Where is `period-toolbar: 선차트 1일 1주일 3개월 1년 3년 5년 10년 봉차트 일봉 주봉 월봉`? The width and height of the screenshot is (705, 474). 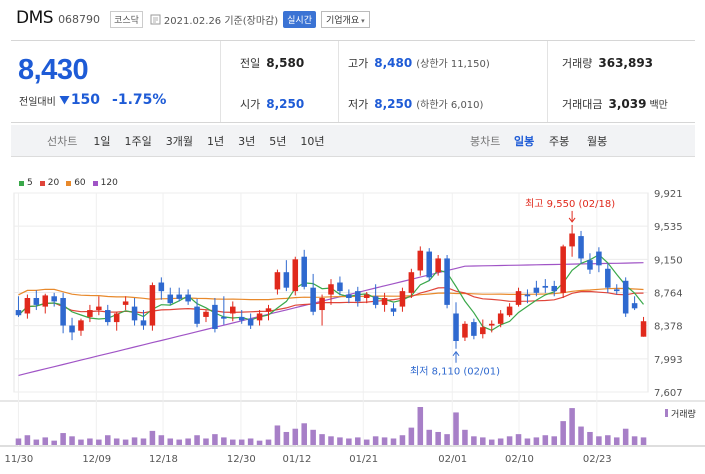
period-toolbar: 선차트 1일 1주일 3개월 1년 3년 5년 10년 봉차트 일봉 주봉 월봉 is located at coordinates (353, 141).